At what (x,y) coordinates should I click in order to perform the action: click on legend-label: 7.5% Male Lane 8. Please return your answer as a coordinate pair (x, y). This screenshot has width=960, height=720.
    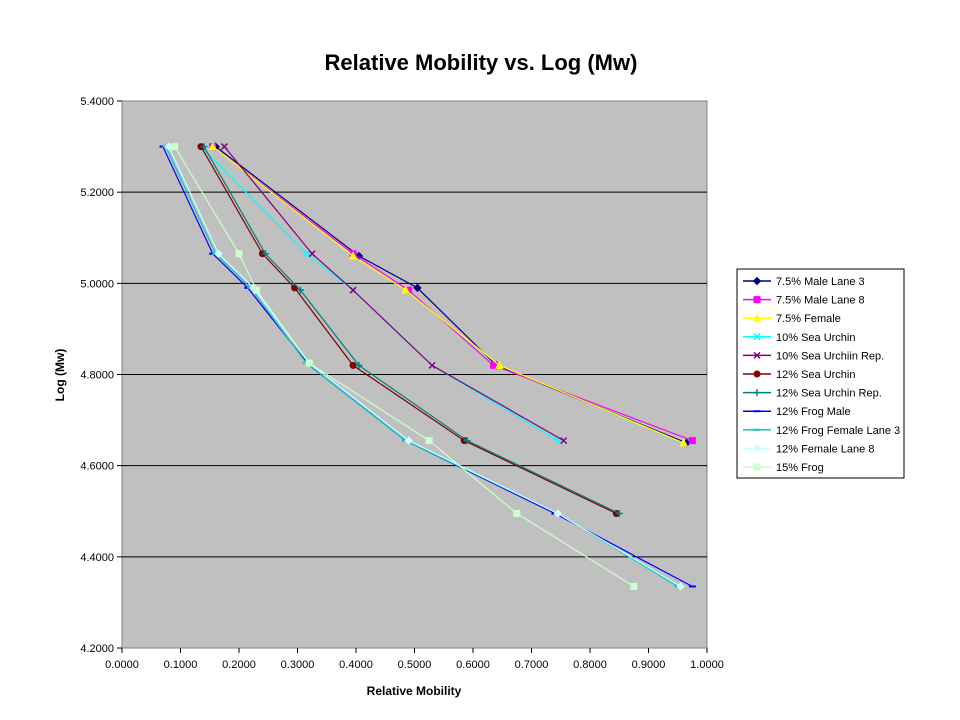
    Looking at the image, I should click on (820, 301).